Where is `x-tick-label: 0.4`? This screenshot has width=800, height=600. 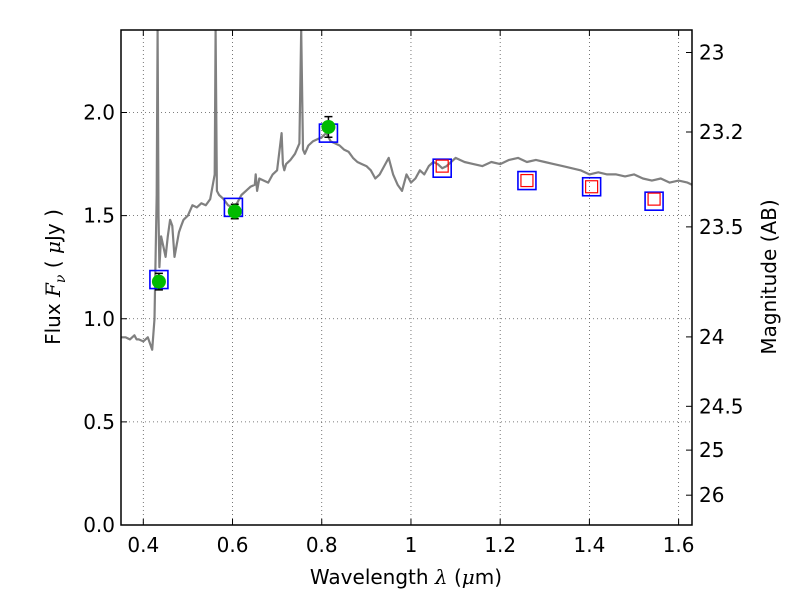
x-tick-label: 0.4 is located at coordinates (143, 545).